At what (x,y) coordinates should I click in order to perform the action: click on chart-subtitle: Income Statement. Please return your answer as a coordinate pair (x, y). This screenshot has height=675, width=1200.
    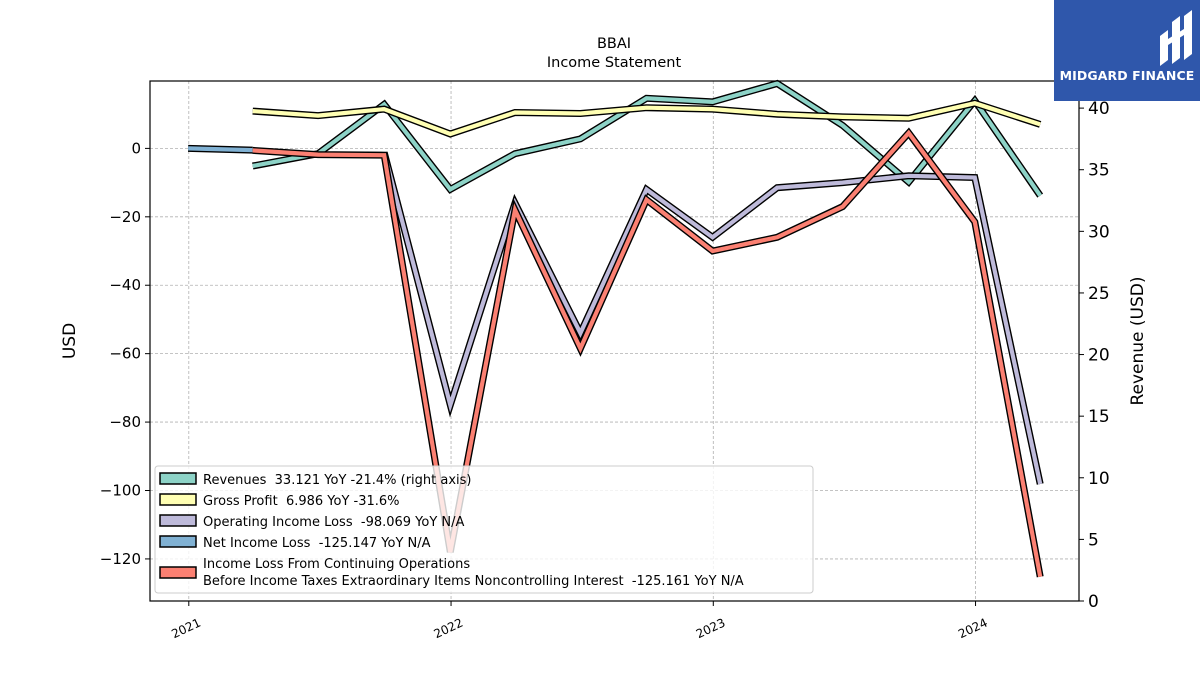
    Looking at the image, I should click on (614, 63).